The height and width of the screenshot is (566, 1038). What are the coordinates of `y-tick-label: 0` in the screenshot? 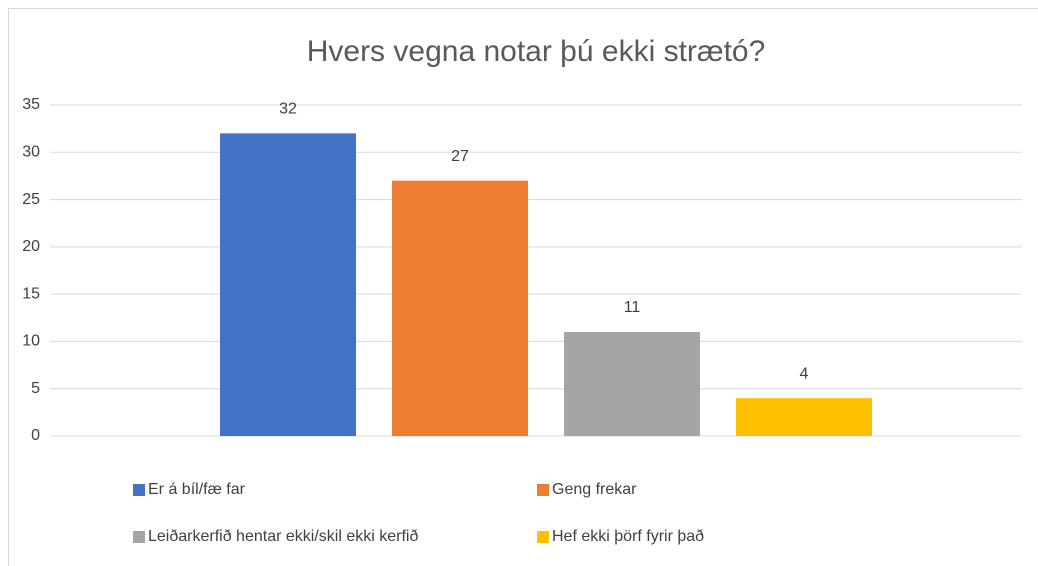 It's located at (35, 435).